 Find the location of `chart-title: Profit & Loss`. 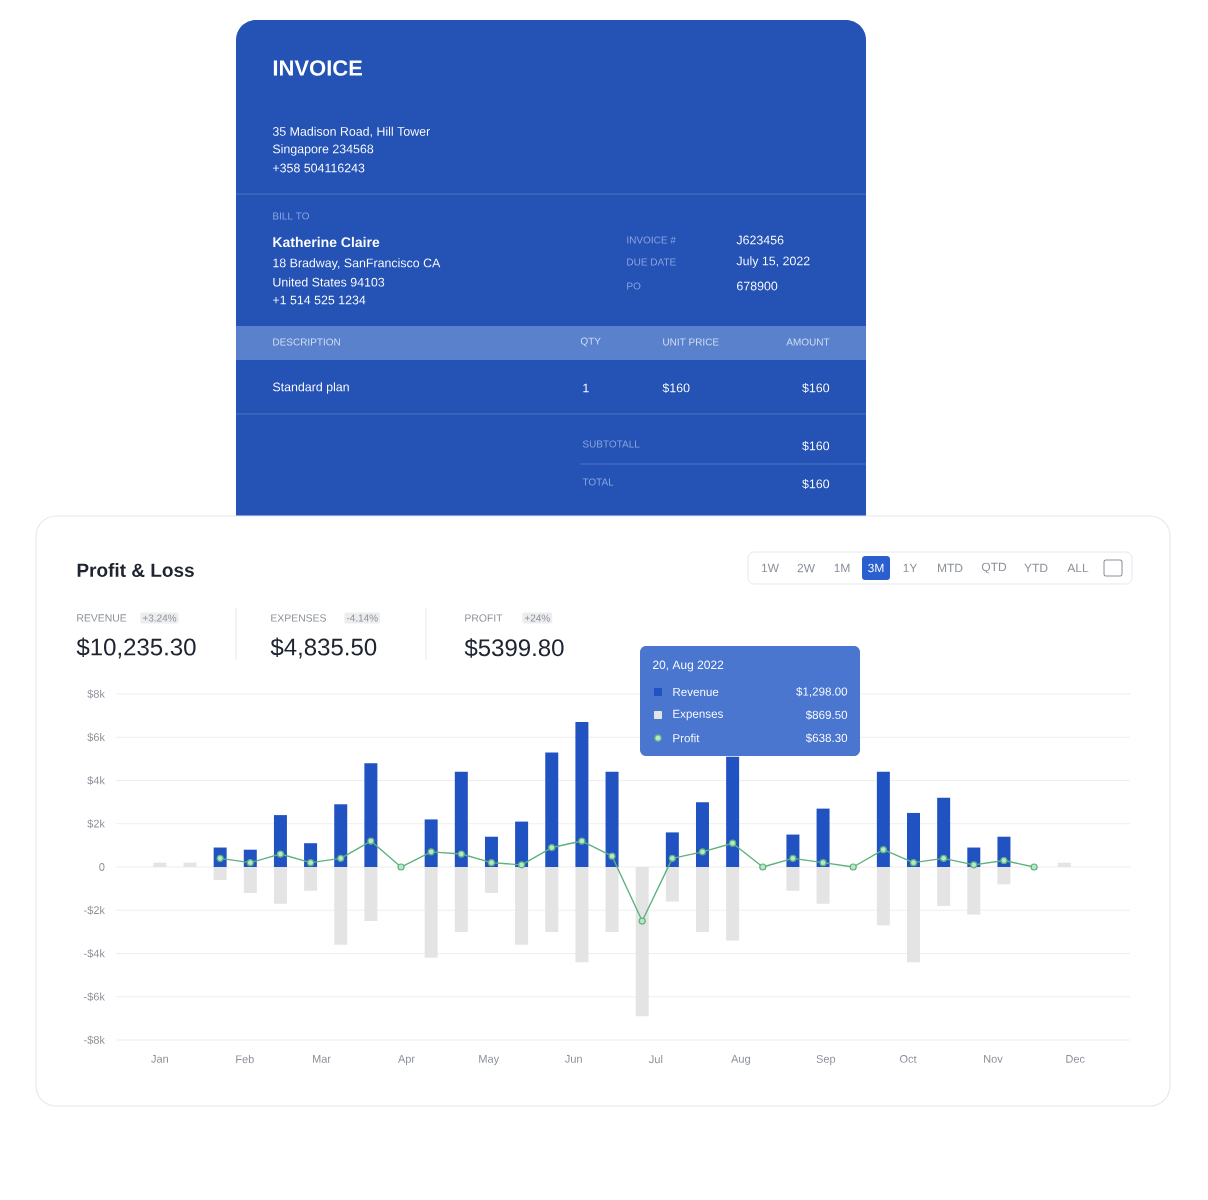

chart-title: Profit & Loss is located at coordinates (135, 570).